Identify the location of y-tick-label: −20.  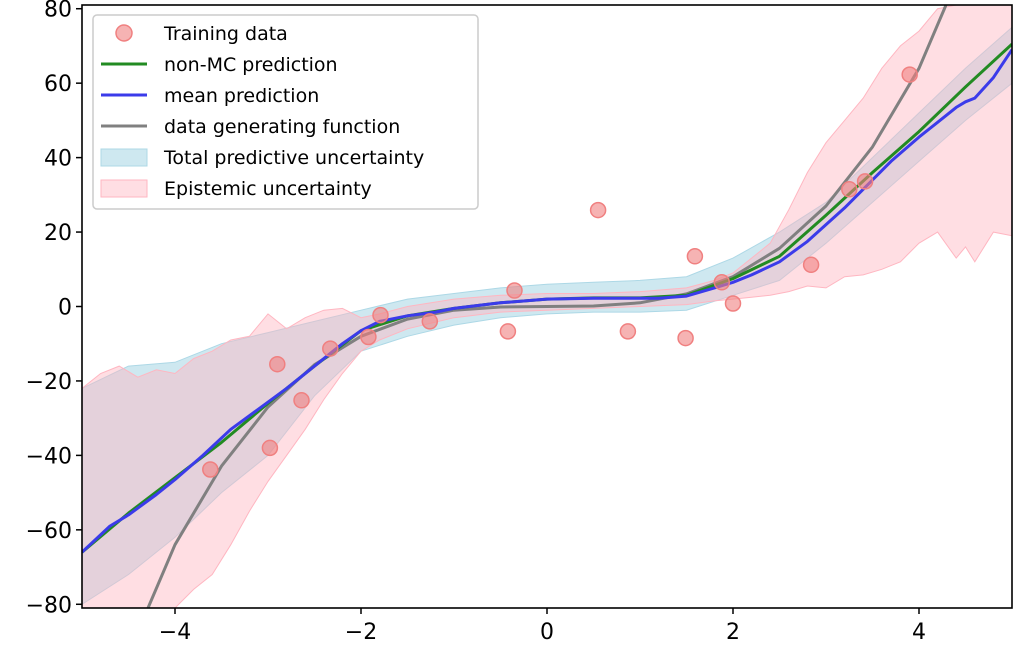
(49, 382).